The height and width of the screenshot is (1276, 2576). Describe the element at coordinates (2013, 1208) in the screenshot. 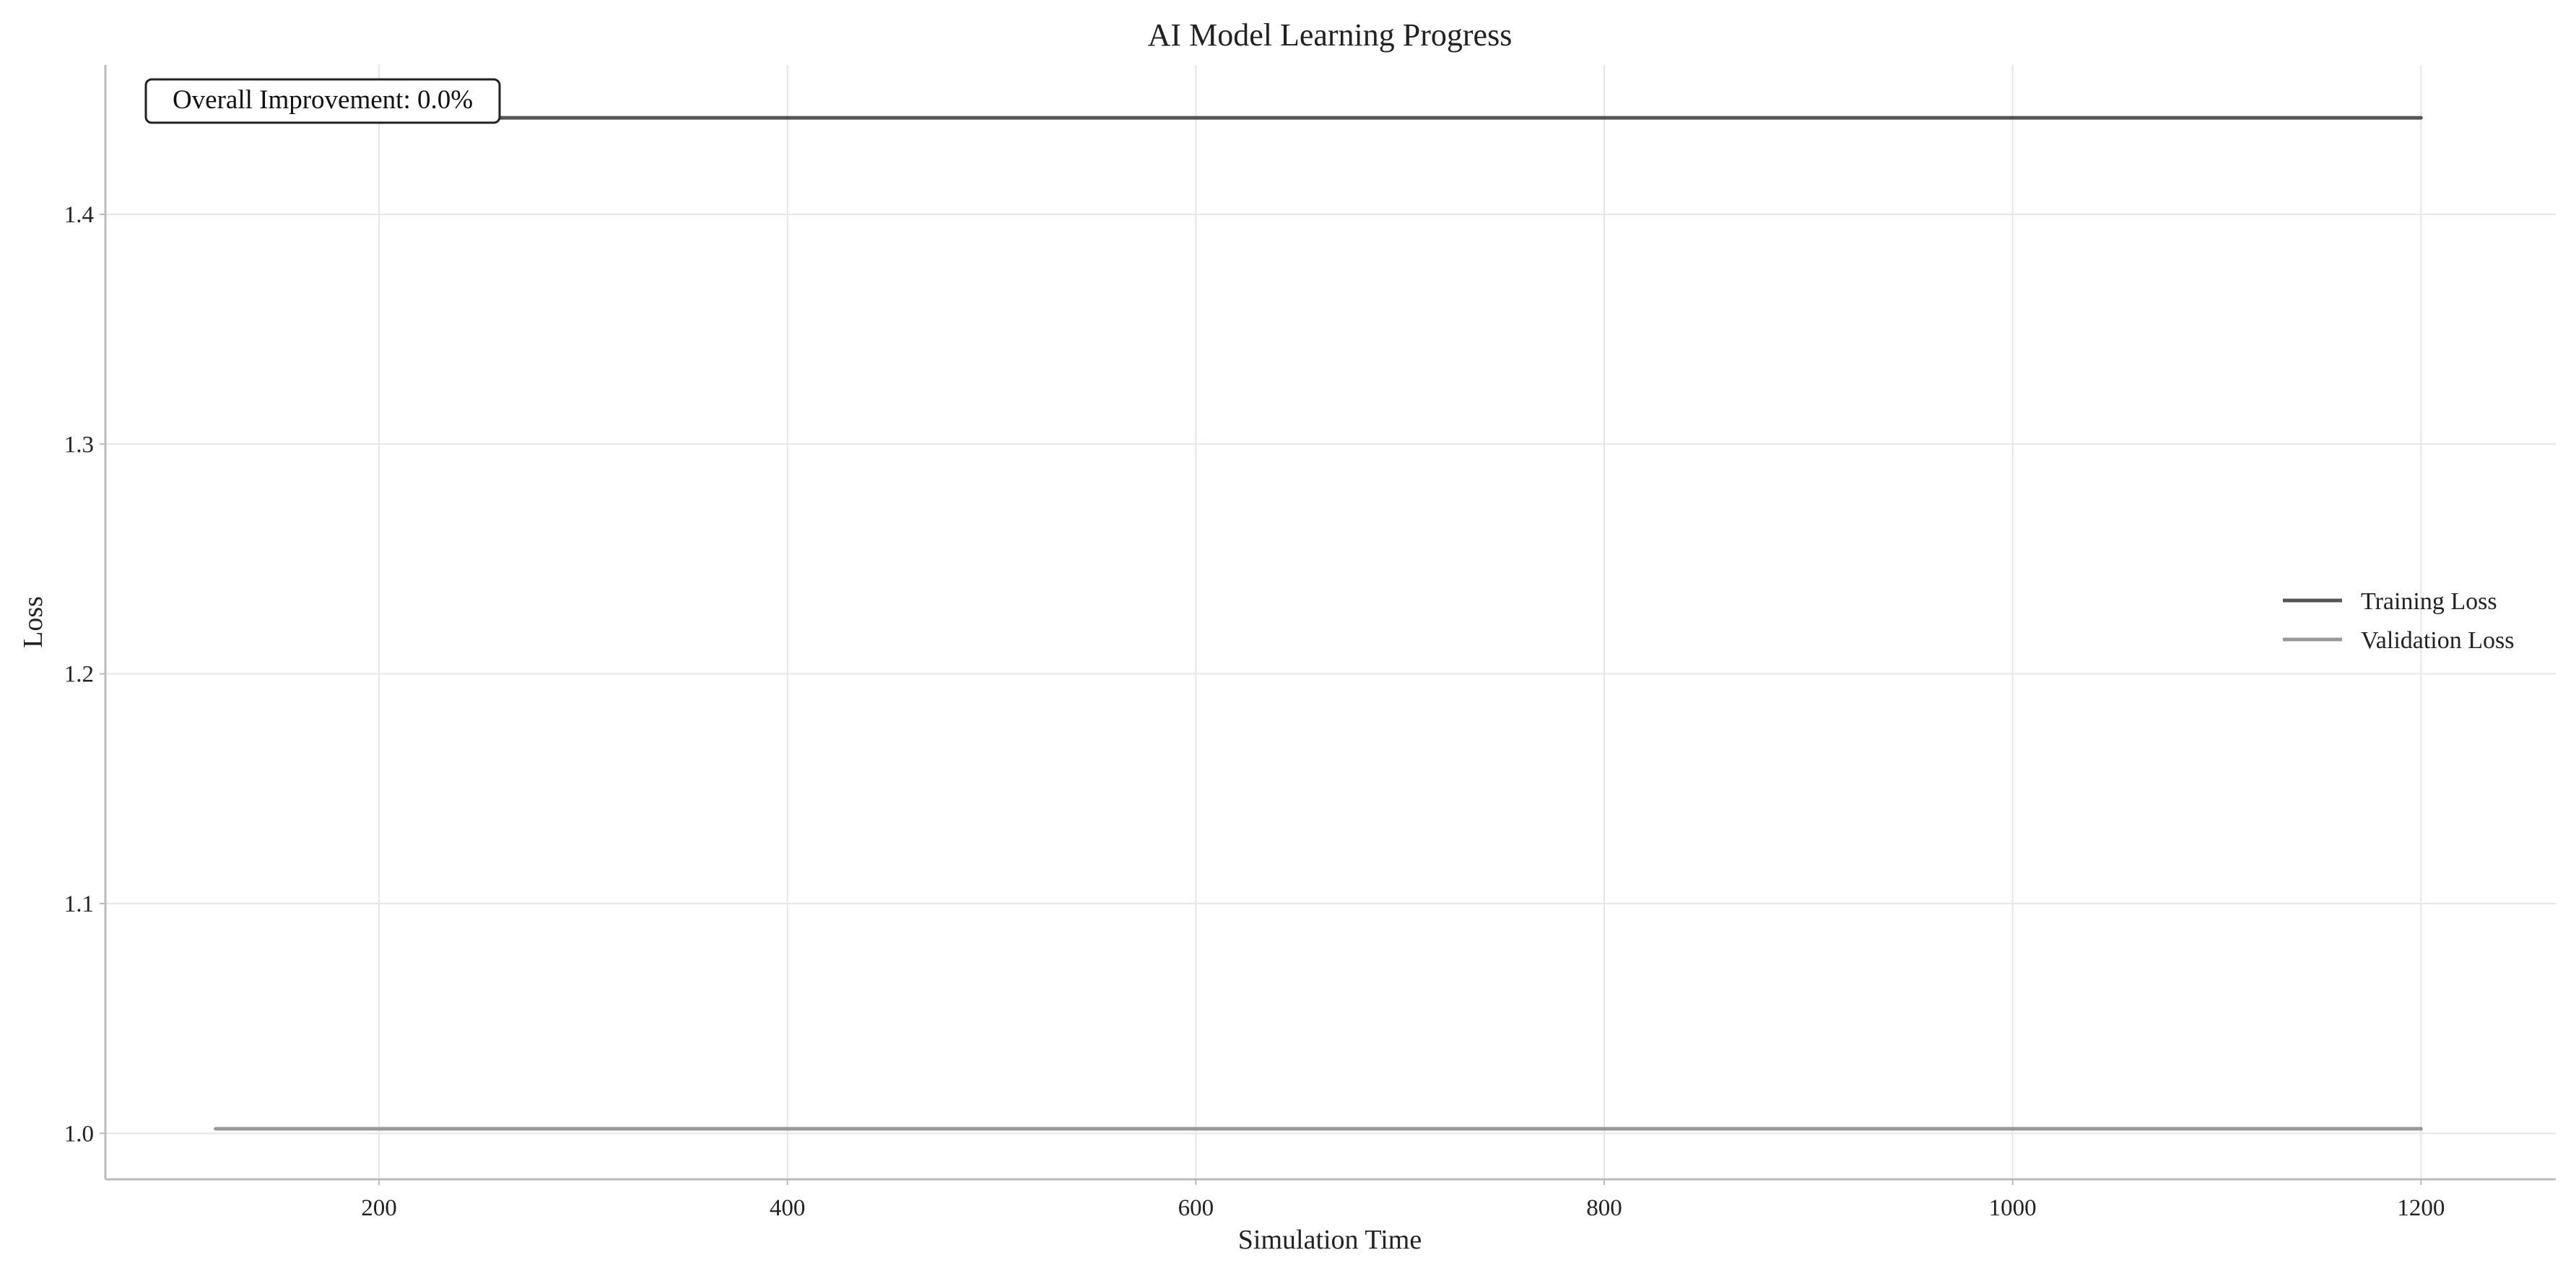

I see `x-tick-label: 1000` at that location.